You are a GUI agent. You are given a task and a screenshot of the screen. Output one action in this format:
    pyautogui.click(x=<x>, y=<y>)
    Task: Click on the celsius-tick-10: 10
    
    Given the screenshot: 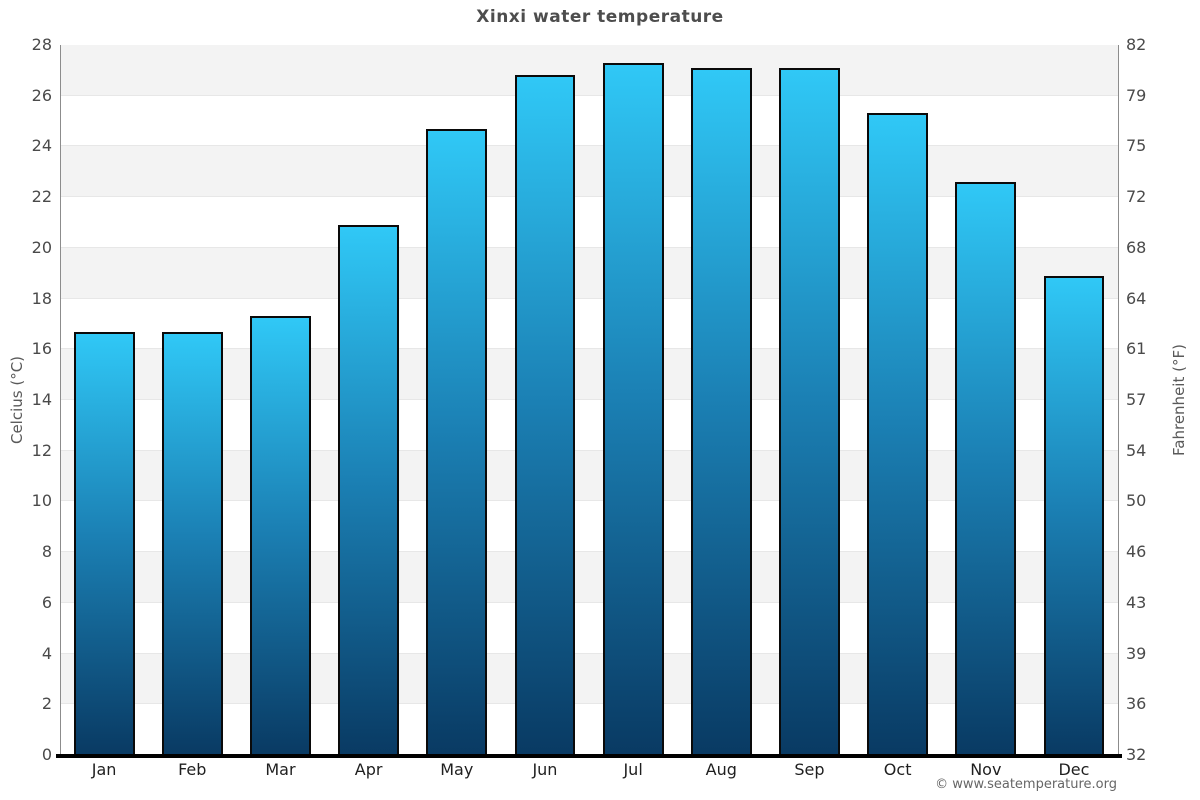 What is the action you would take?
    pyautogui.click(x=41, y=501)
    